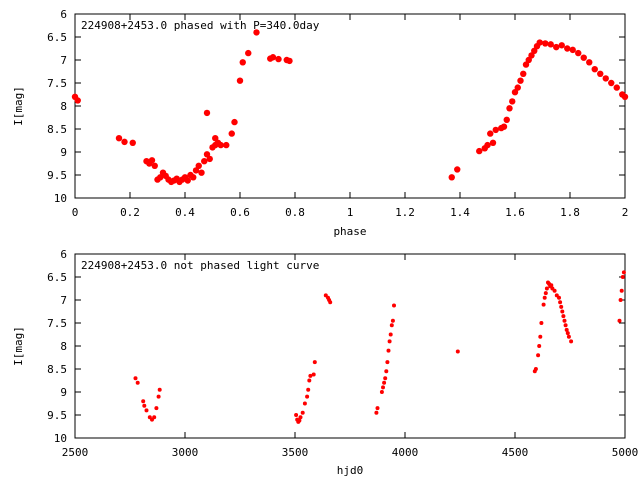 The height and width of the screenshot is (485, 640). Describe the element at coordinates (350, 212) in the screenshot. I see `x-tick-labels: 0 0.2 0.4 0.6 0.8 1 1.2 1.4 1.6 1.8 2` at that location.